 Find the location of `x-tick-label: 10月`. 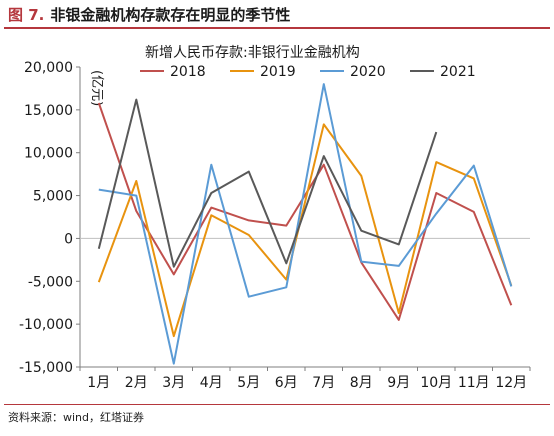

x-tick-label: 10月 is located at coordinates (436, 383).